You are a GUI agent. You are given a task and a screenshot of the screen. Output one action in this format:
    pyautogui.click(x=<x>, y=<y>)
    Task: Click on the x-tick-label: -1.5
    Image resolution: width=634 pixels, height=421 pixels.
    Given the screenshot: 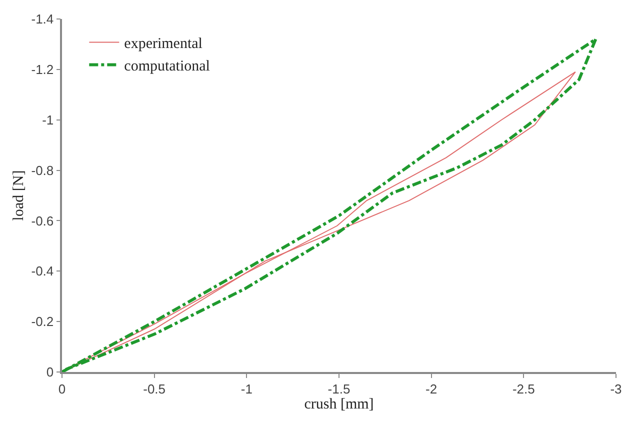 What is the action you would take?
    pyautogui.click(x=339, y=388)
    